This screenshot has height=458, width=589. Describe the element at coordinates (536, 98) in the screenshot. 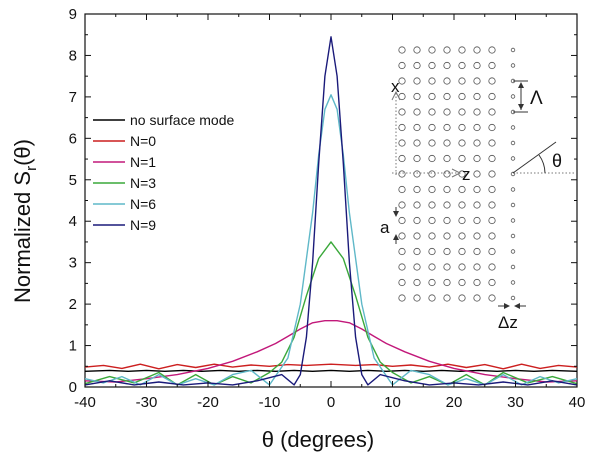

I see `inset-label-lambda: Λ` at that location.